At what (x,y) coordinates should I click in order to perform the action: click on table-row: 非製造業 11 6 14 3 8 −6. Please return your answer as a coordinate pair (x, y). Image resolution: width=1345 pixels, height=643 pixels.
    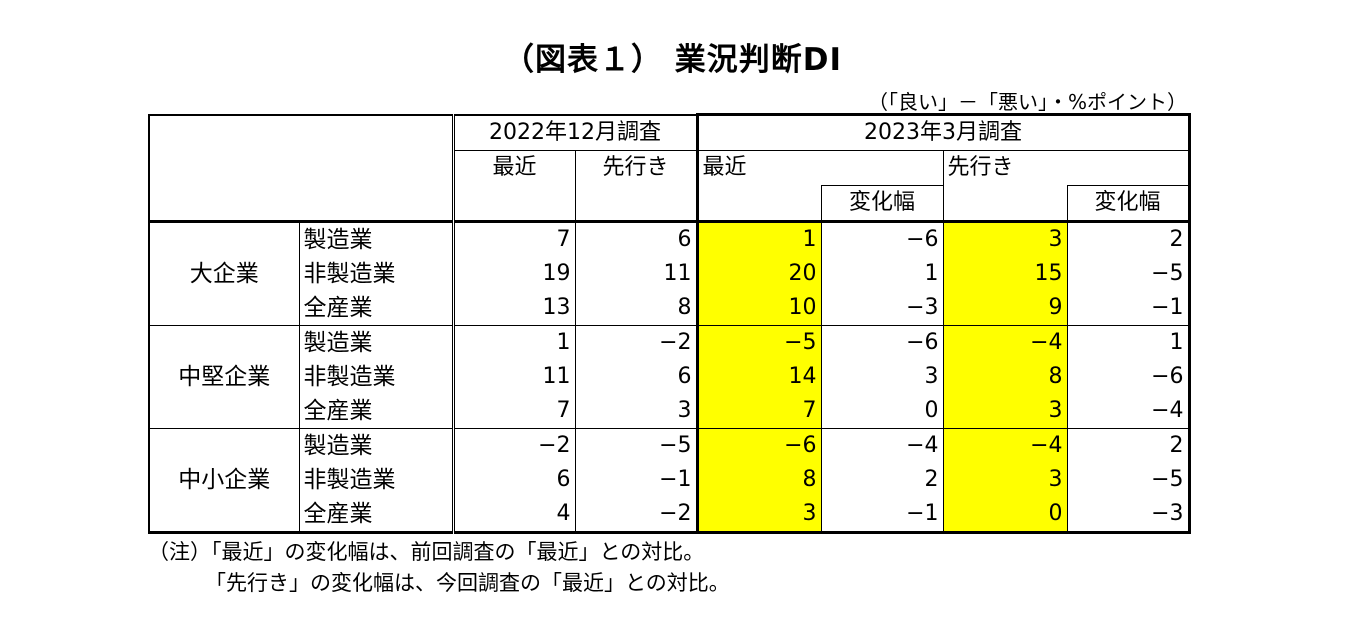
    Looking at the image, I should click on (670, 377).